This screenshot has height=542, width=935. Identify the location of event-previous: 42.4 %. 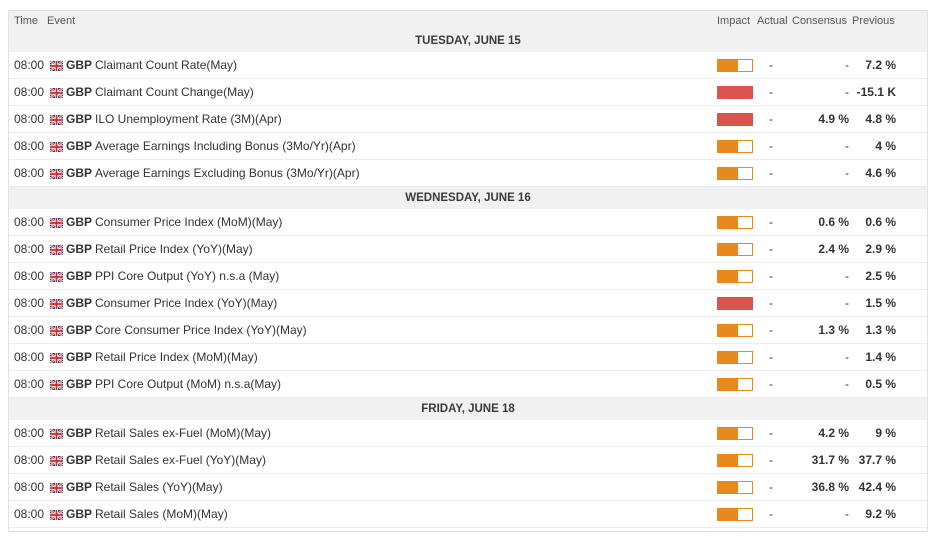
(877, 487).